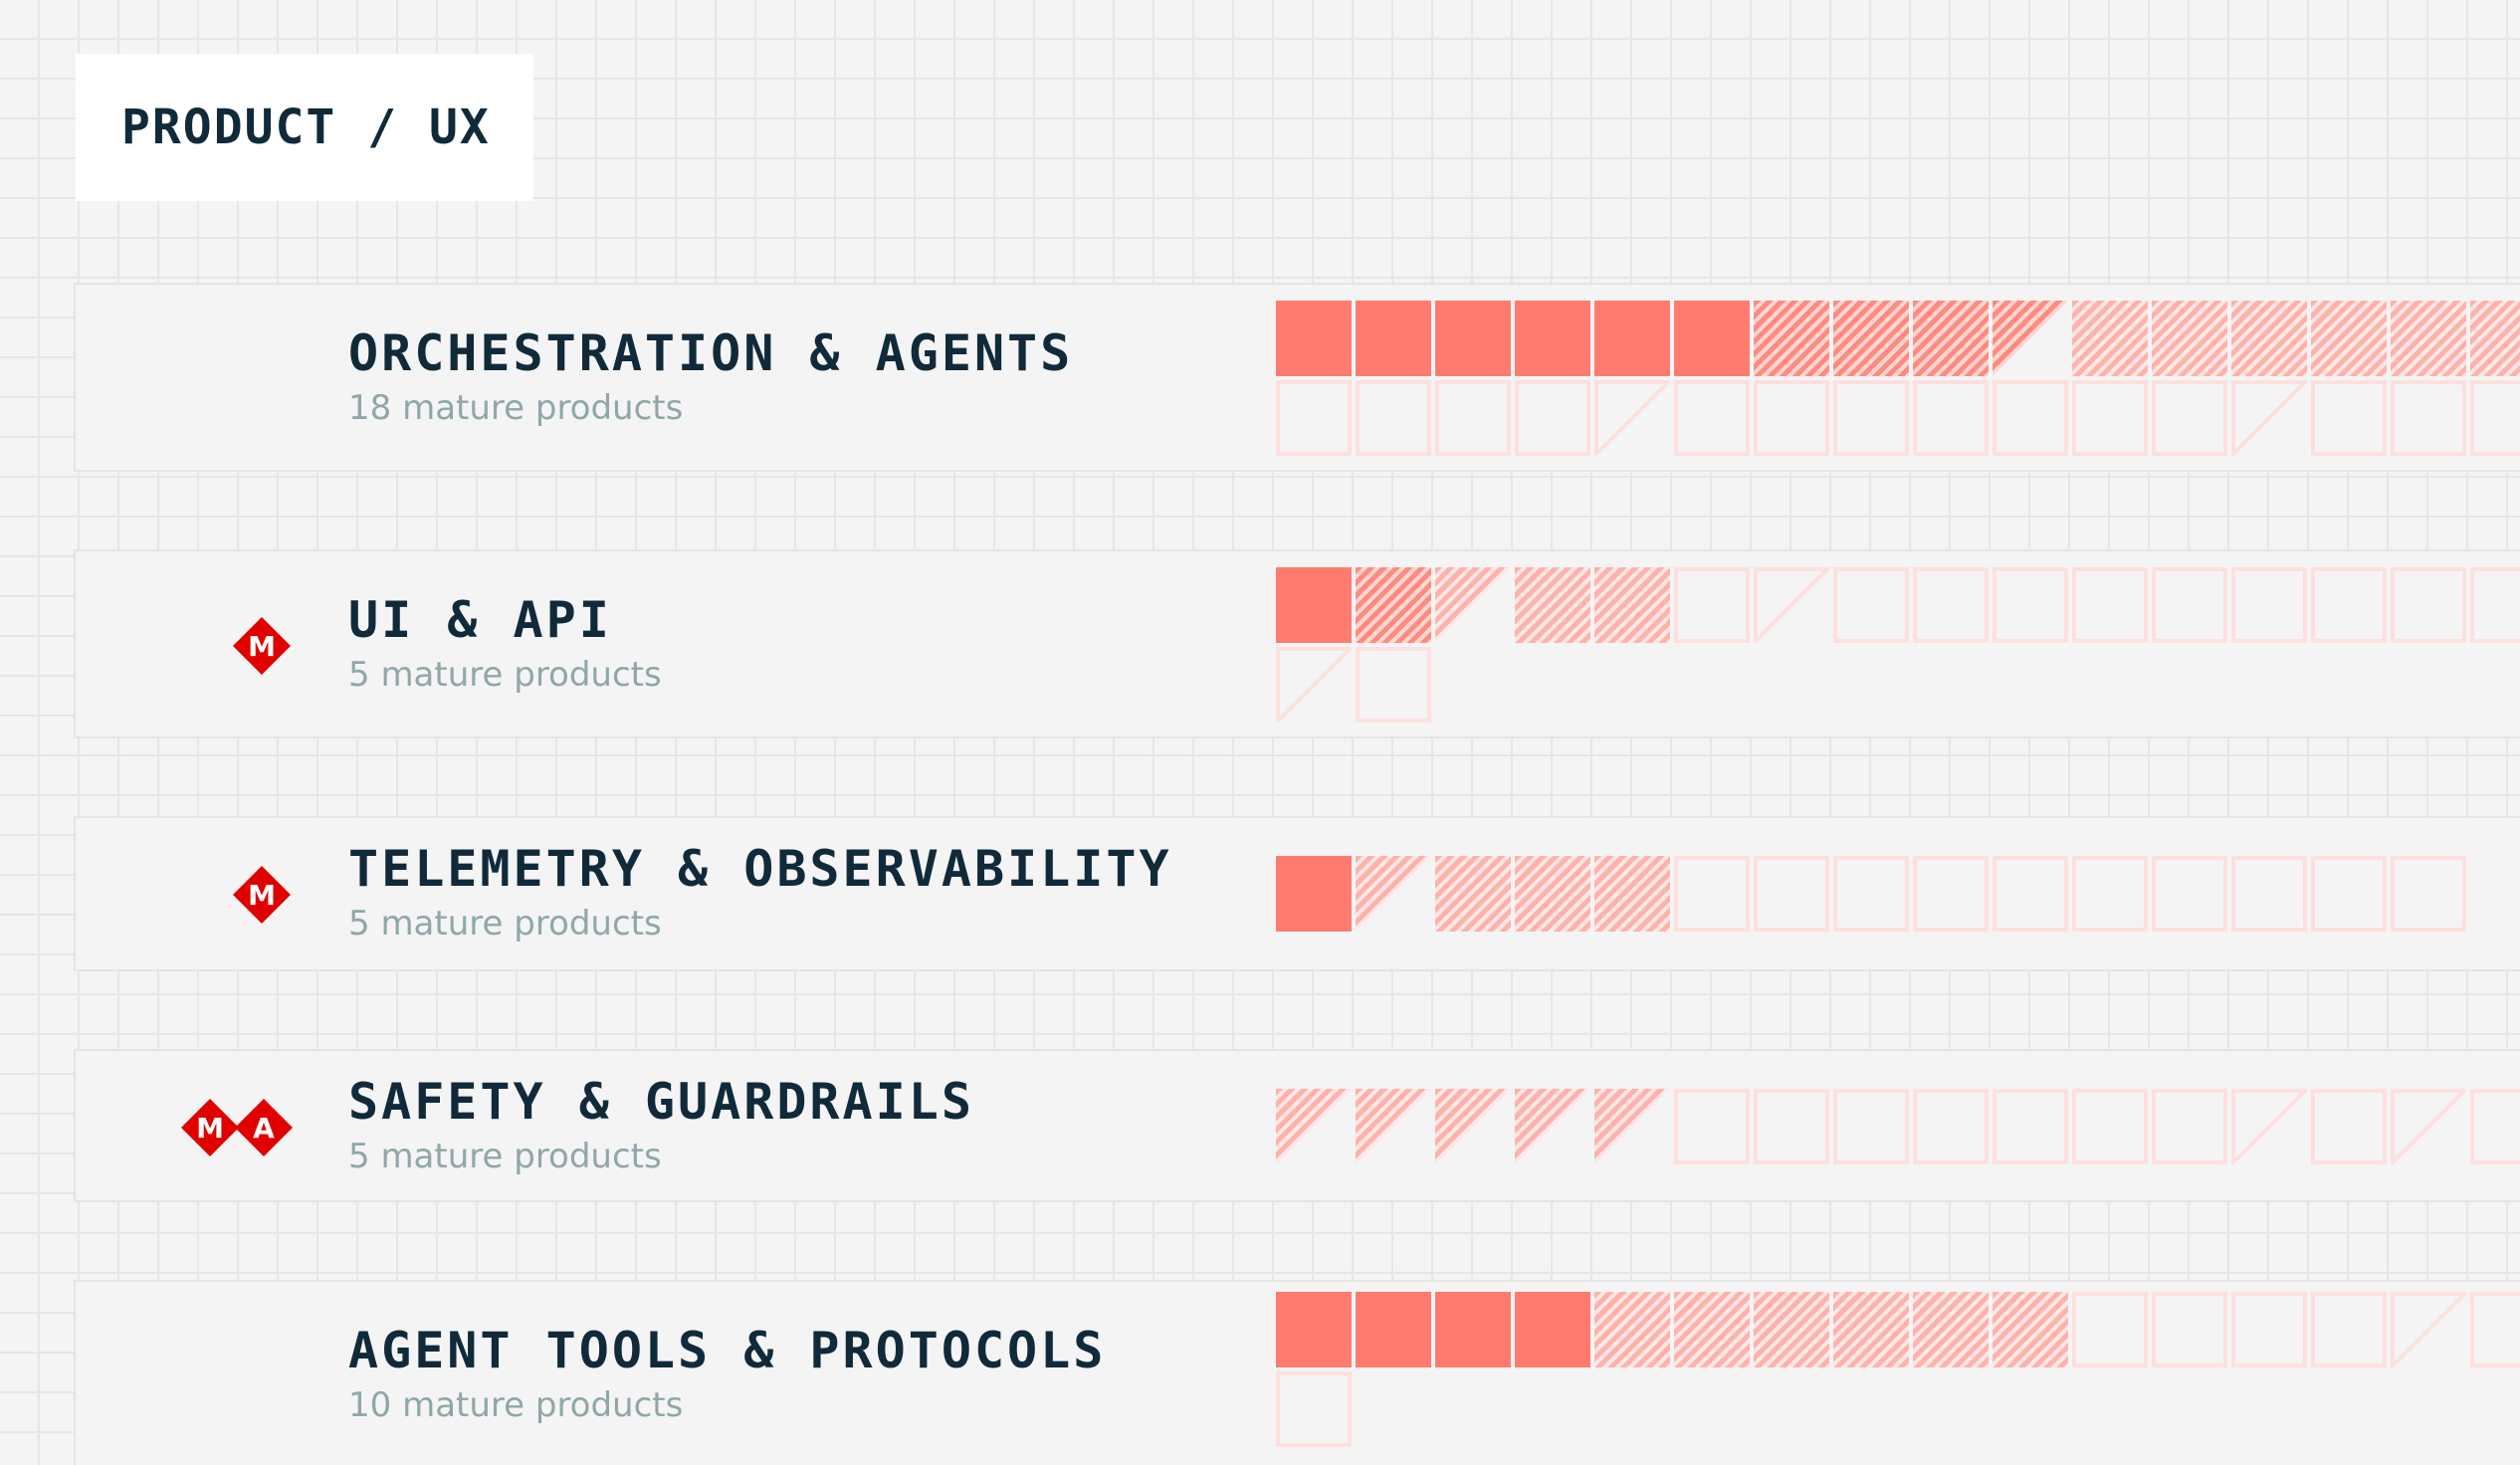 This screenshot has height=1465, width=2520. I want to click on badge-a-icon: A, so click(264, 1127).